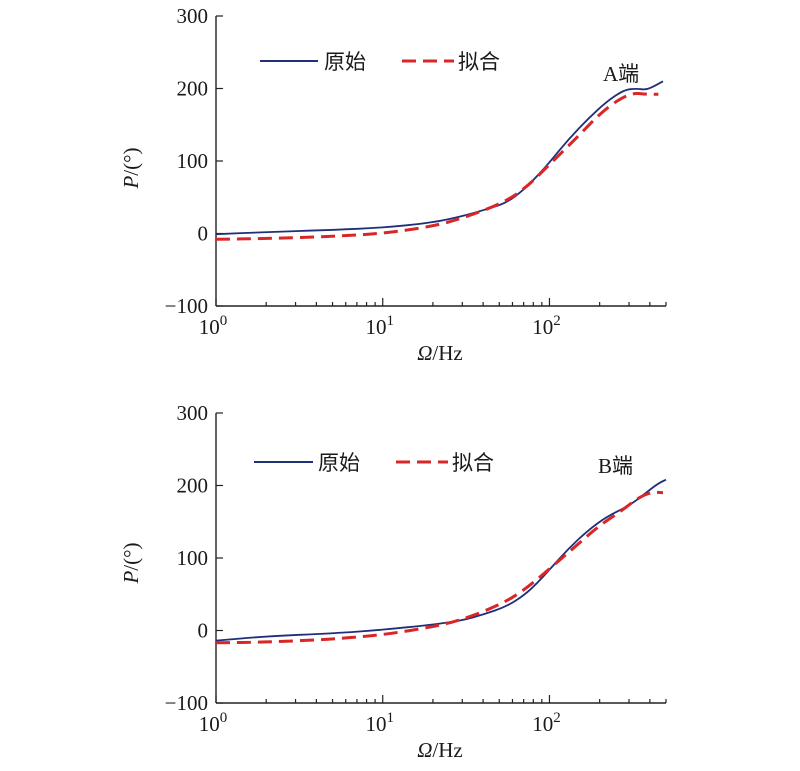 Image resolution: width=800 pixels, height=771 pixels. I want to click on x-axis-title-b-unit: /Hz, so click(447, 750).